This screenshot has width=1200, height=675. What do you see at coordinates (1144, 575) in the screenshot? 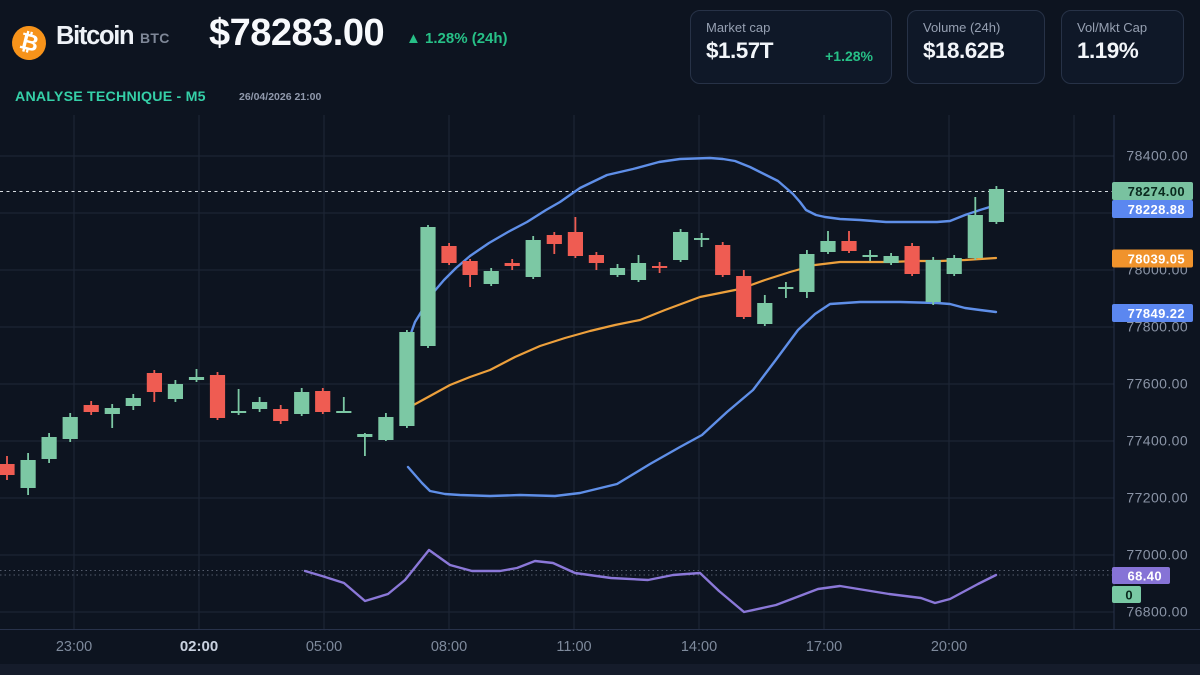
I see `svg-text: 68.40` at bounding box center [1144, 575].